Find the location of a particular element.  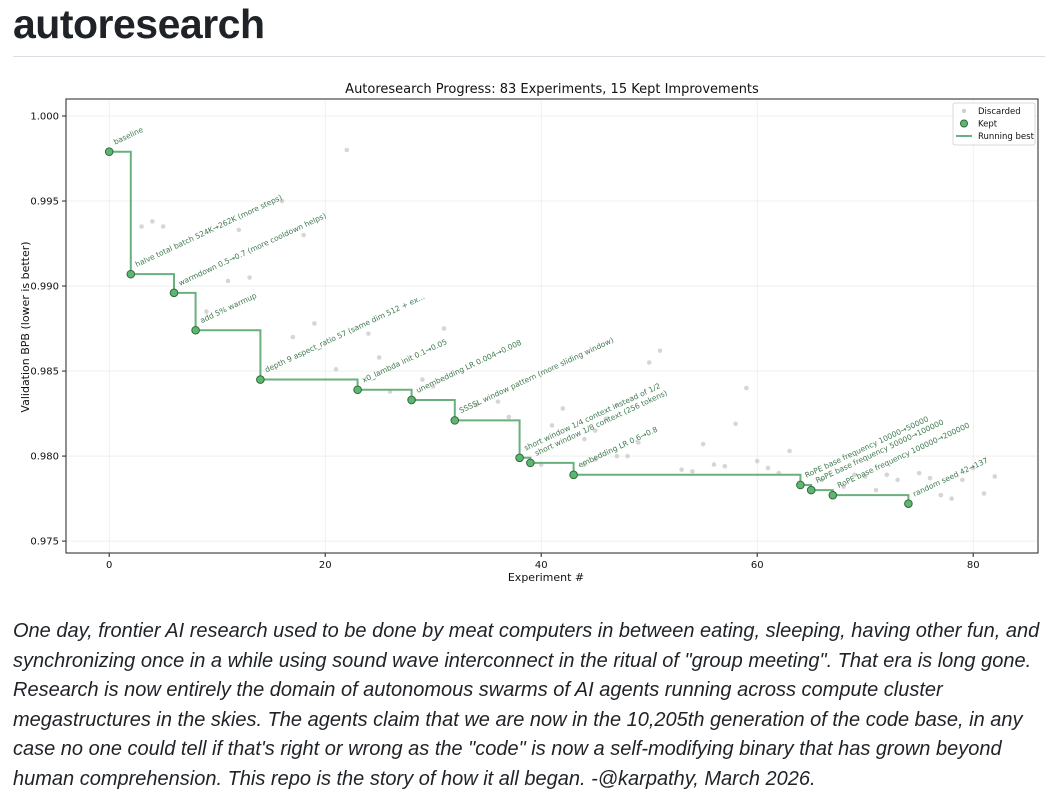

kept-annotation: RoPE base frequency 50000→100000 is located at coordinates (879, 450).